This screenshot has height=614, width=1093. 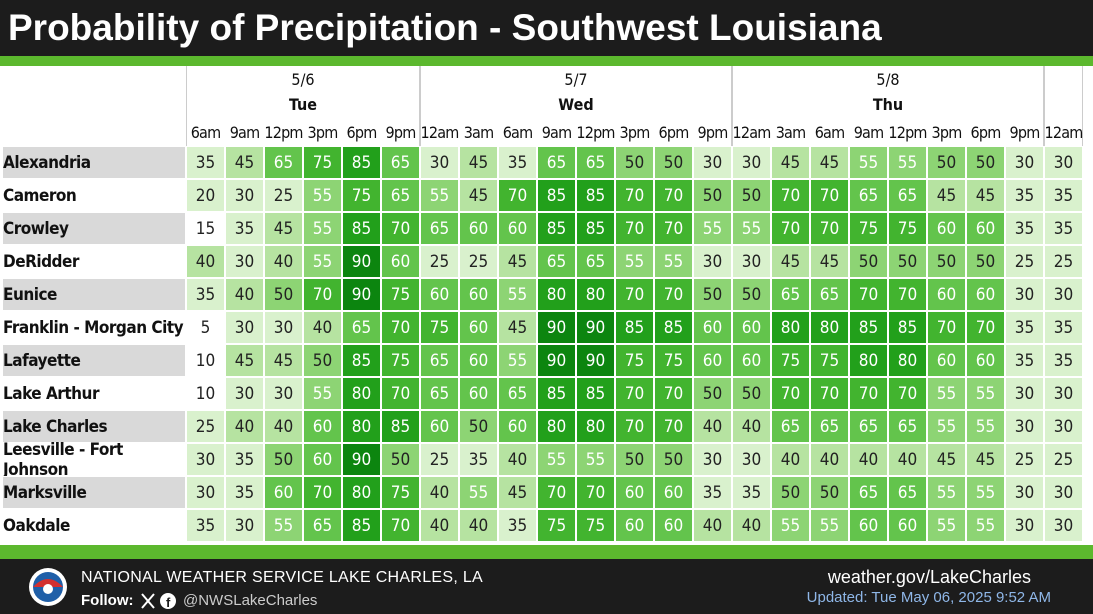 I want to click on date: 5/6, so click(x=303, y=79).